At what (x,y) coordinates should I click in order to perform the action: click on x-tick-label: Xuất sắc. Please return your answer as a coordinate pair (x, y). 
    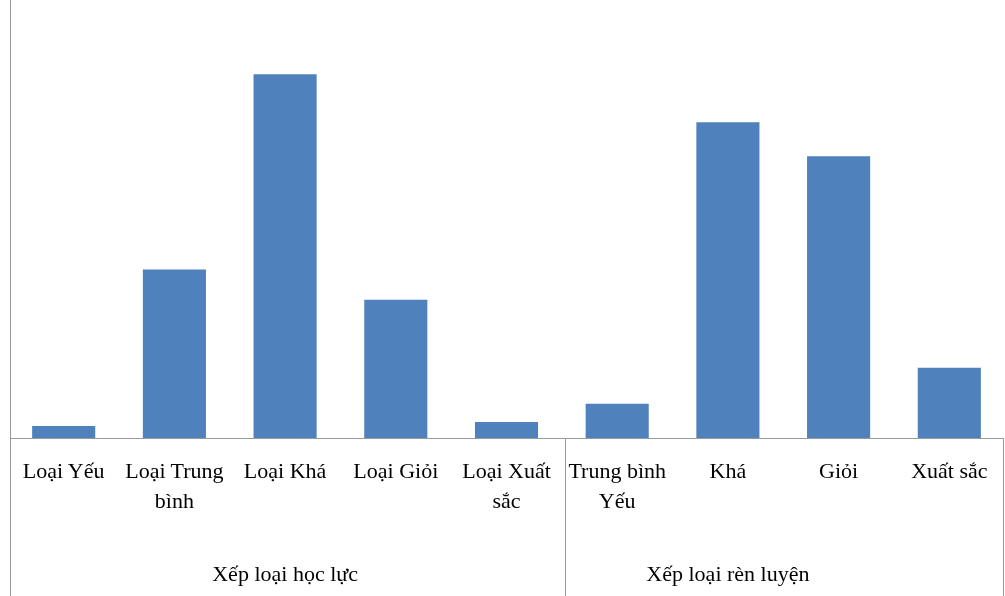
    Looking at the image, I should click on (949, 470).